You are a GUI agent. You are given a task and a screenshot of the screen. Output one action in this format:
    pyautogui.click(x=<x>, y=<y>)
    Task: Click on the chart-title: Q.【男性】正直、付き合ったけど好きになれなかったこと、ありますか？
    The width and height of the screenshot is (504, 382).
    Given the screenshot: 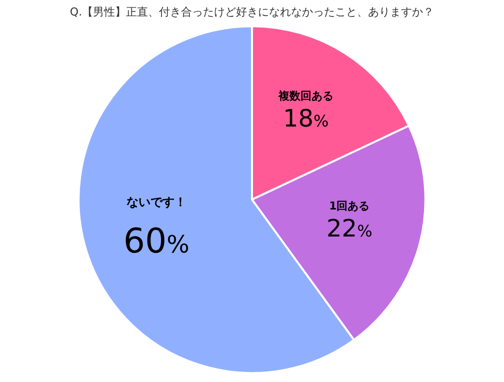 What is the action you would take?
    pyautogui.click(x=252, y=11)
    